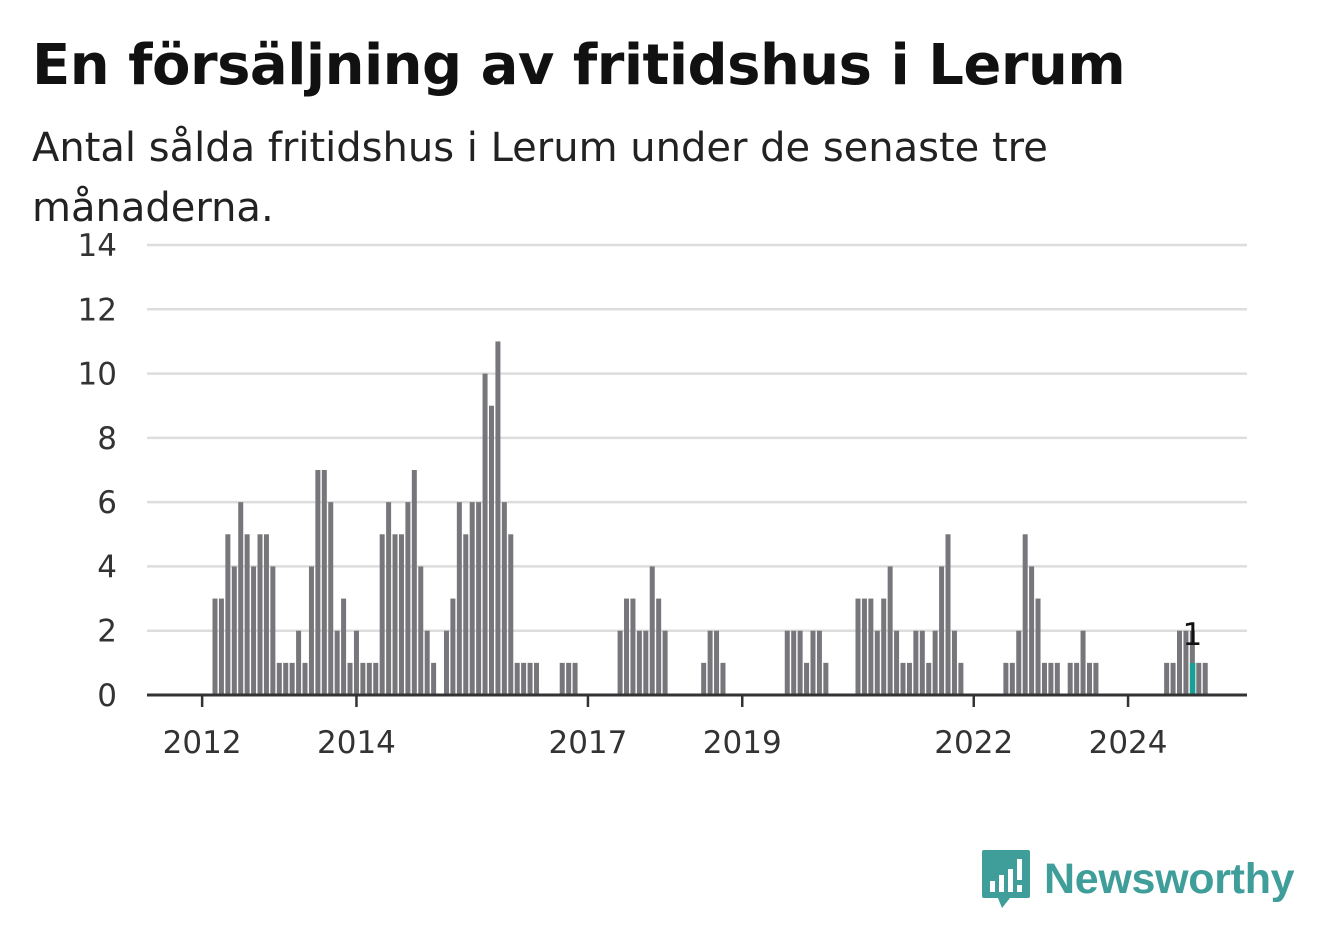 The width and height of the screenshot is (1322, 939). What do you see at coordinates (97, 310) in the screenshot?
I see `y-tick-label: 12` at bounding box center [97, 310].